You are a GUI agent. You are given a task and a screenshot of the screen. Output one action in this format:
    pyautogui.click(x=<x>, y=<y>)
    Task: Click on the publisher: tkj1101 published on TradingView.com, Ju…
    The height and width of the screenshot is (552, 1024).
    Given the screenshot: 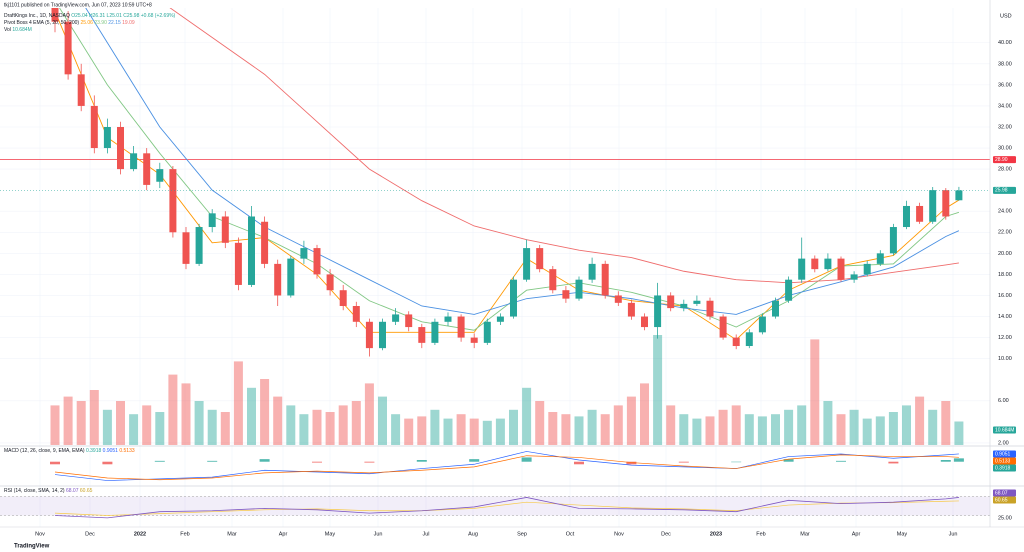 What is the action you would take?
    pyautogui.click(x=78, y=5)
    